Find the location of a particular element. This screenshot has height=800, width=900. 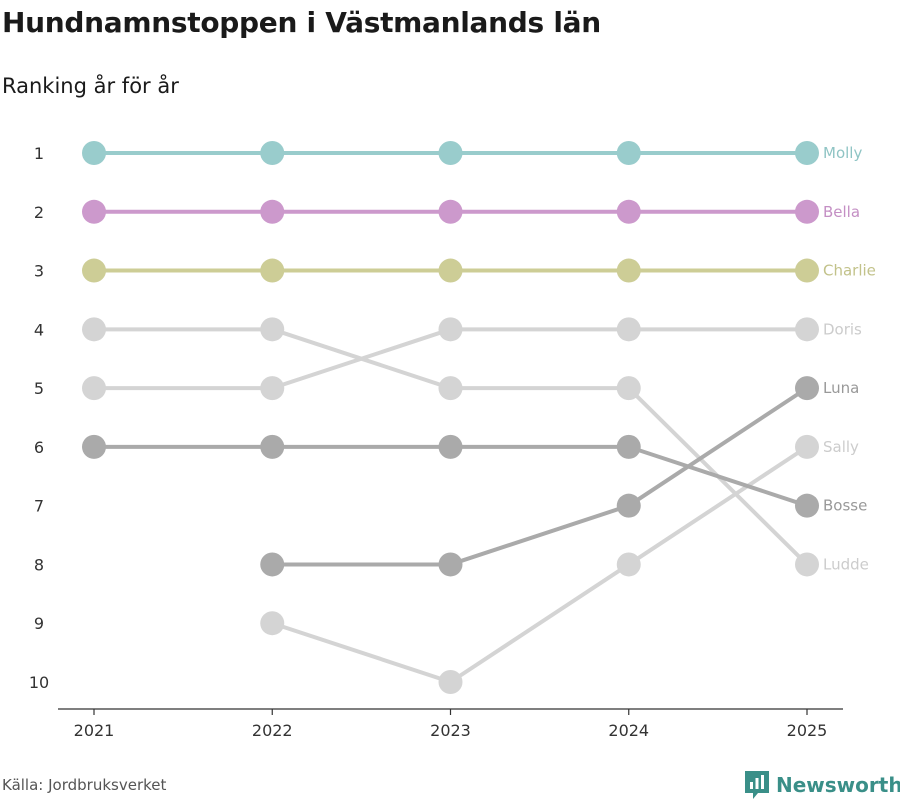

marker-bosse-2025 is located at coordinates (807, 505).